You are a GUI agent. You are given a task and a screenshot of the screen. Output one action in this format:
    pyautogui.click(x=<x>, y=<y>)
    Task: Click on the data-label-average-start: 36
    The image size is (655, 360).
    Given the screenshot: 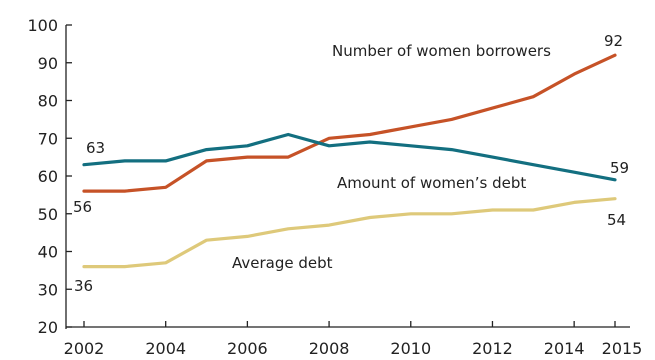 What is the action you would take?
    pyautogui.click(x=83, y=286)
    